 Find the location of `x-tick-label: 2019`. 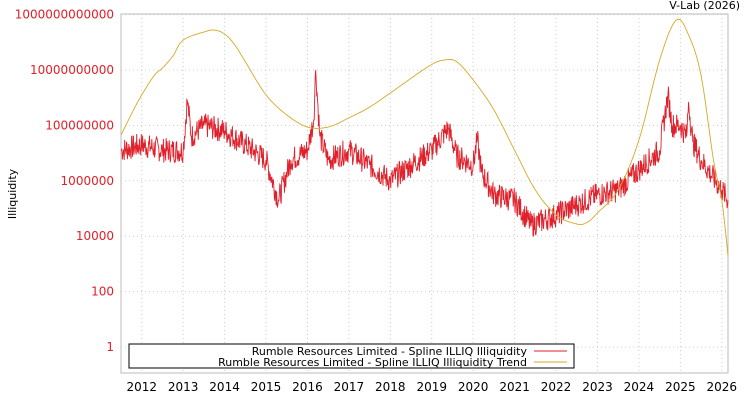

x-tick-label: 2019 is located at coordinates (431, 387).